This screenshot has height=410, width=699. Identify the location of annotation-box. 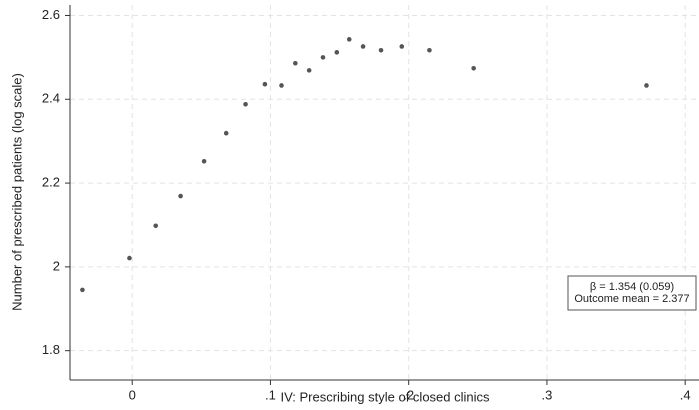
(632, 293).